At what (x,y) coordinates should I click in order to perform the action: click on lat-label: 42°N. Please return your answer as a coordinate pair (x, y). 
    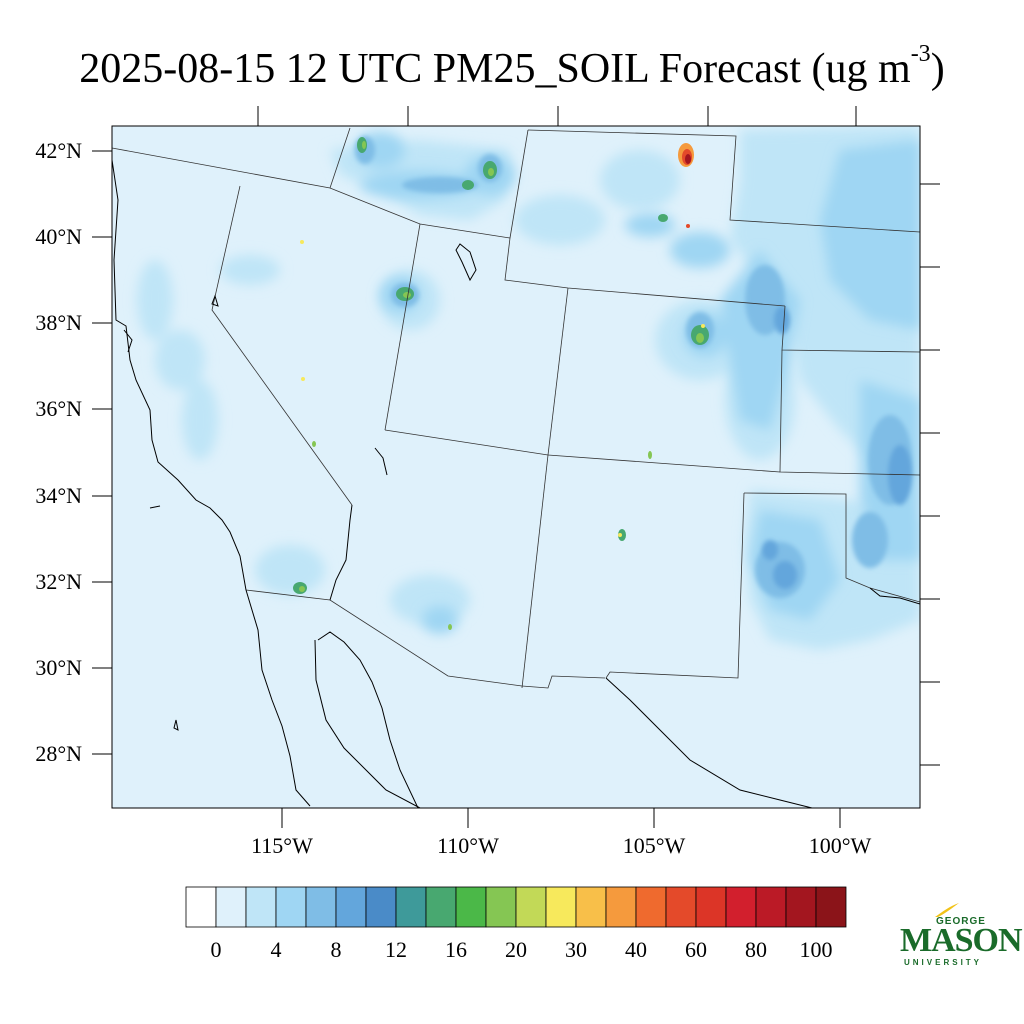
    Looking at the image, I should click on (58, 150).